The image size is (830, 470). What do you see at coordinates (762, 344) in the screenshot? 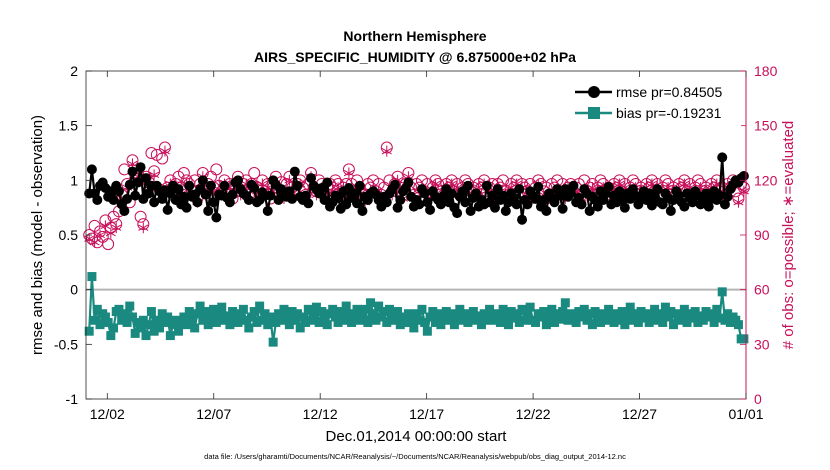
I see `y-right-tick-label: 30` at bounding box center [762, 344].